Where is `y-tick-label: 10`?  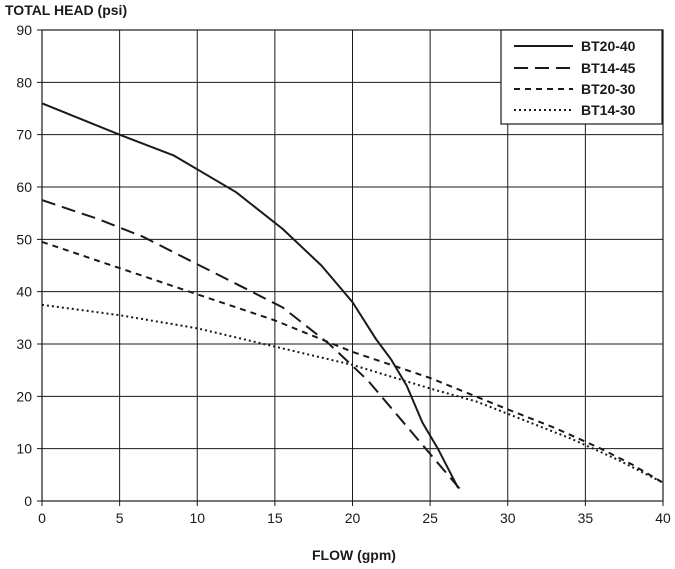
y-tick-label: 10 is located at coordinates (24, 449).